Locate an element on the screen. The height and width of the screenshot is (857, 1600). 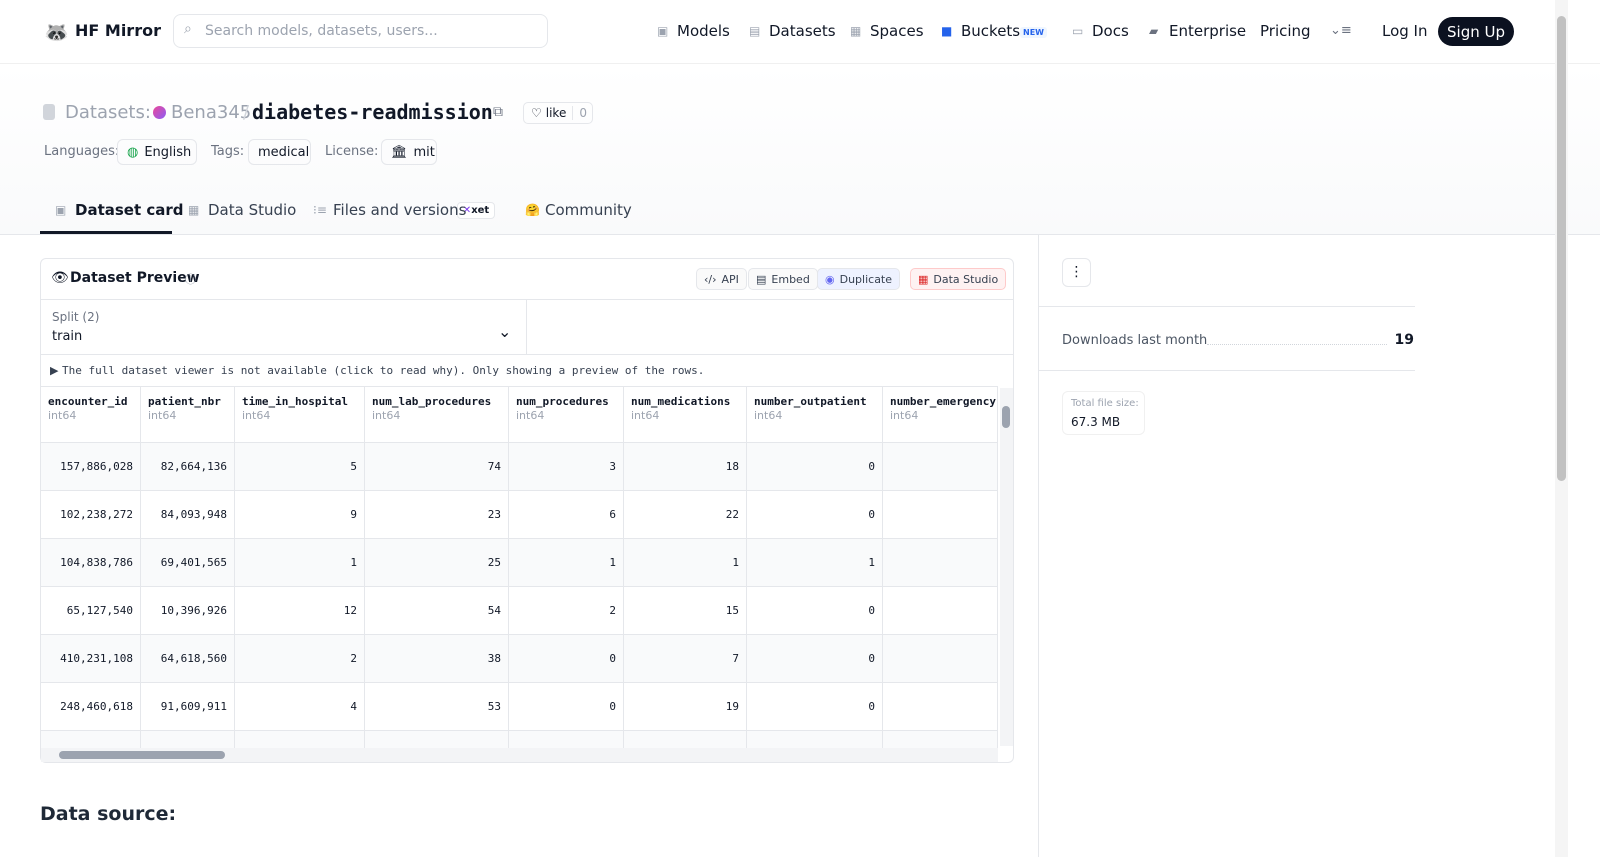
nav-link: Docs is located at coordinates (1110, 31).